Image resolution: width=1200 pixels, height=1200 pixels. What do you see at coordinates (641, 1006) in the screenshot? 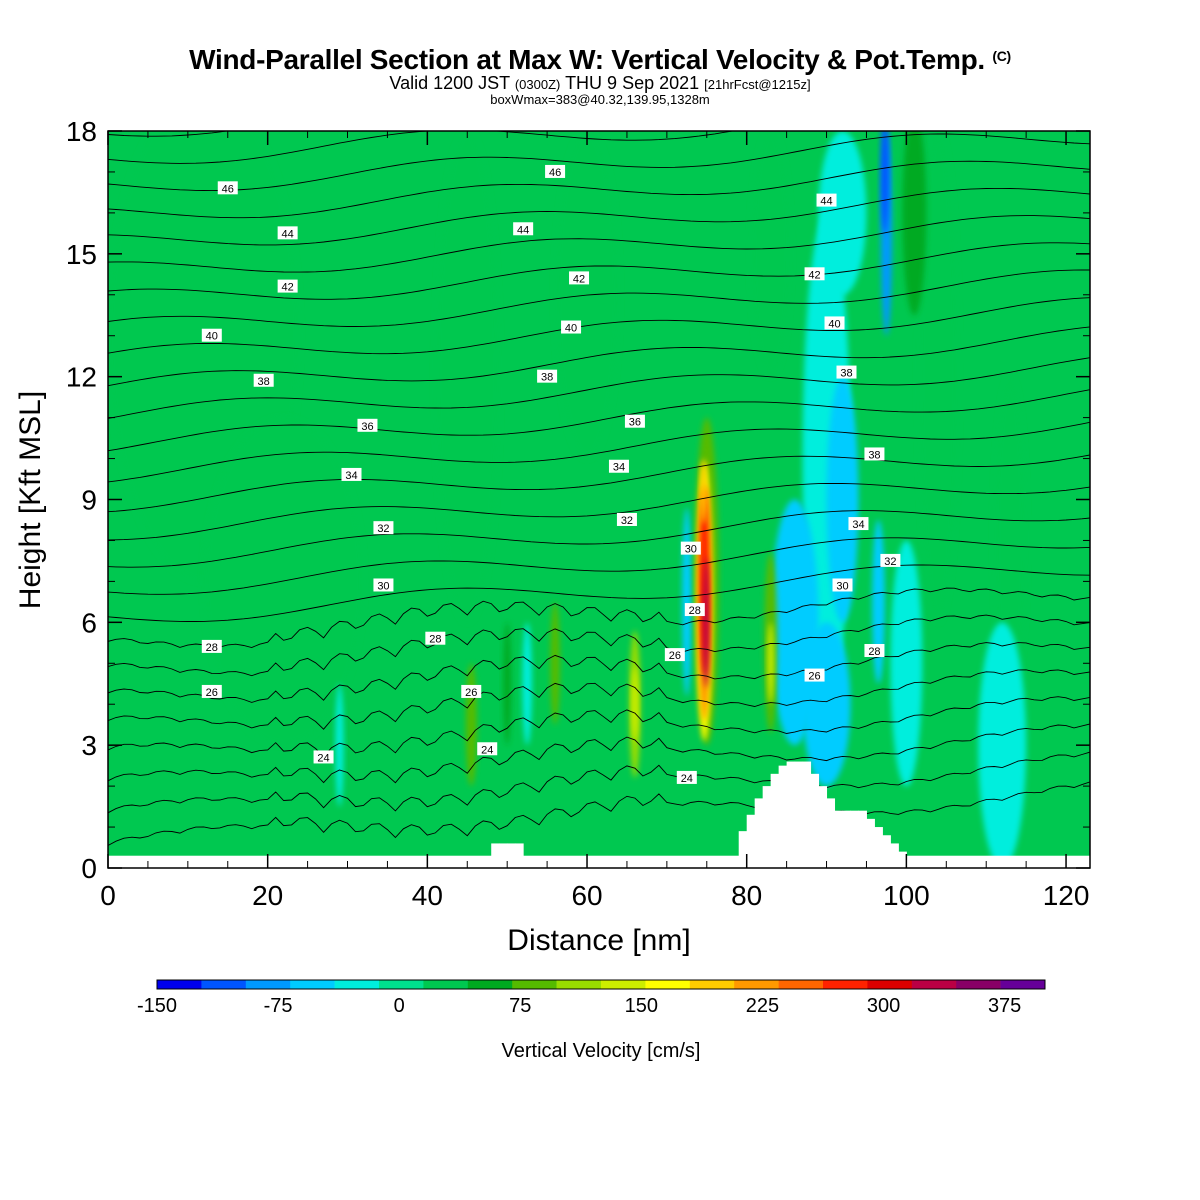
I see `colorbar-tick-label: 150` at bounding box center [641, 1006].